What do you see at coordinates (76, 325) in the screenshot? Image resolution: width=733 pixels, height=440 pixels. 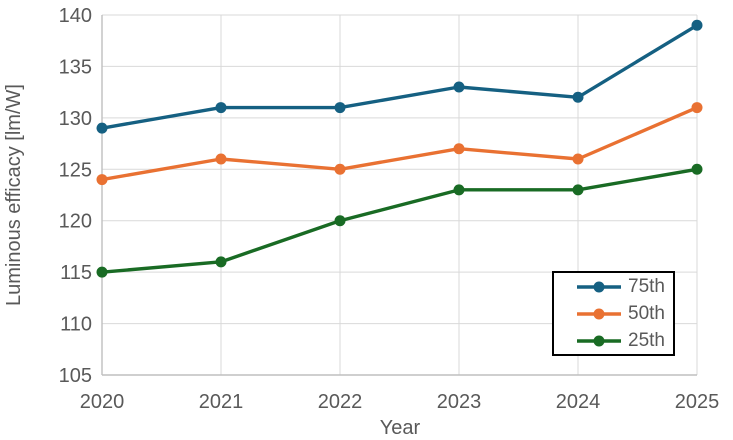 I see `y-tick-label: 110` at bounding box center [76, 325].